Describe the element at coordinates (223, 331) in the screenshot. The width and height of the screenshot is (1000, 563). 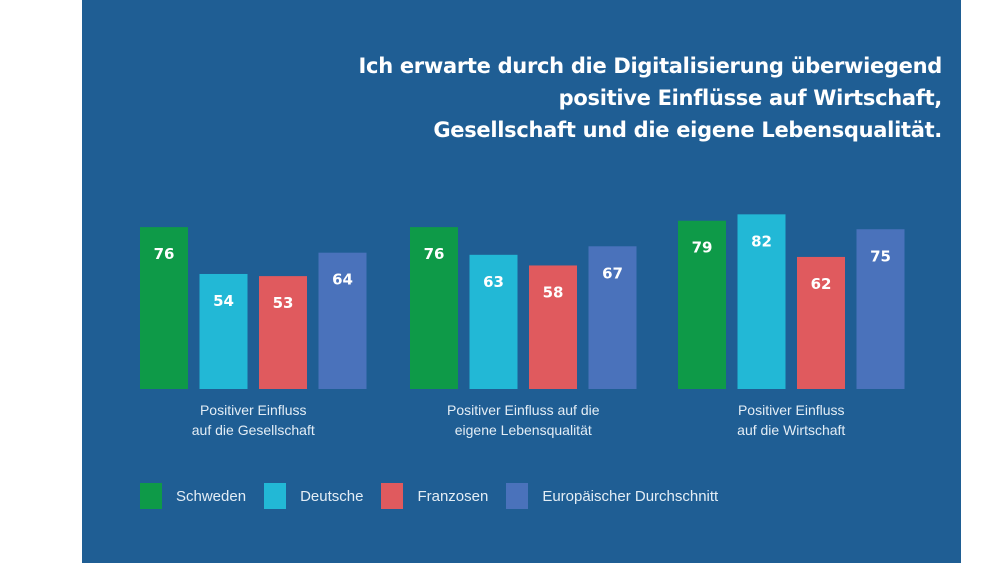
I see `bar-gesellschaft-deutsche` at that location.